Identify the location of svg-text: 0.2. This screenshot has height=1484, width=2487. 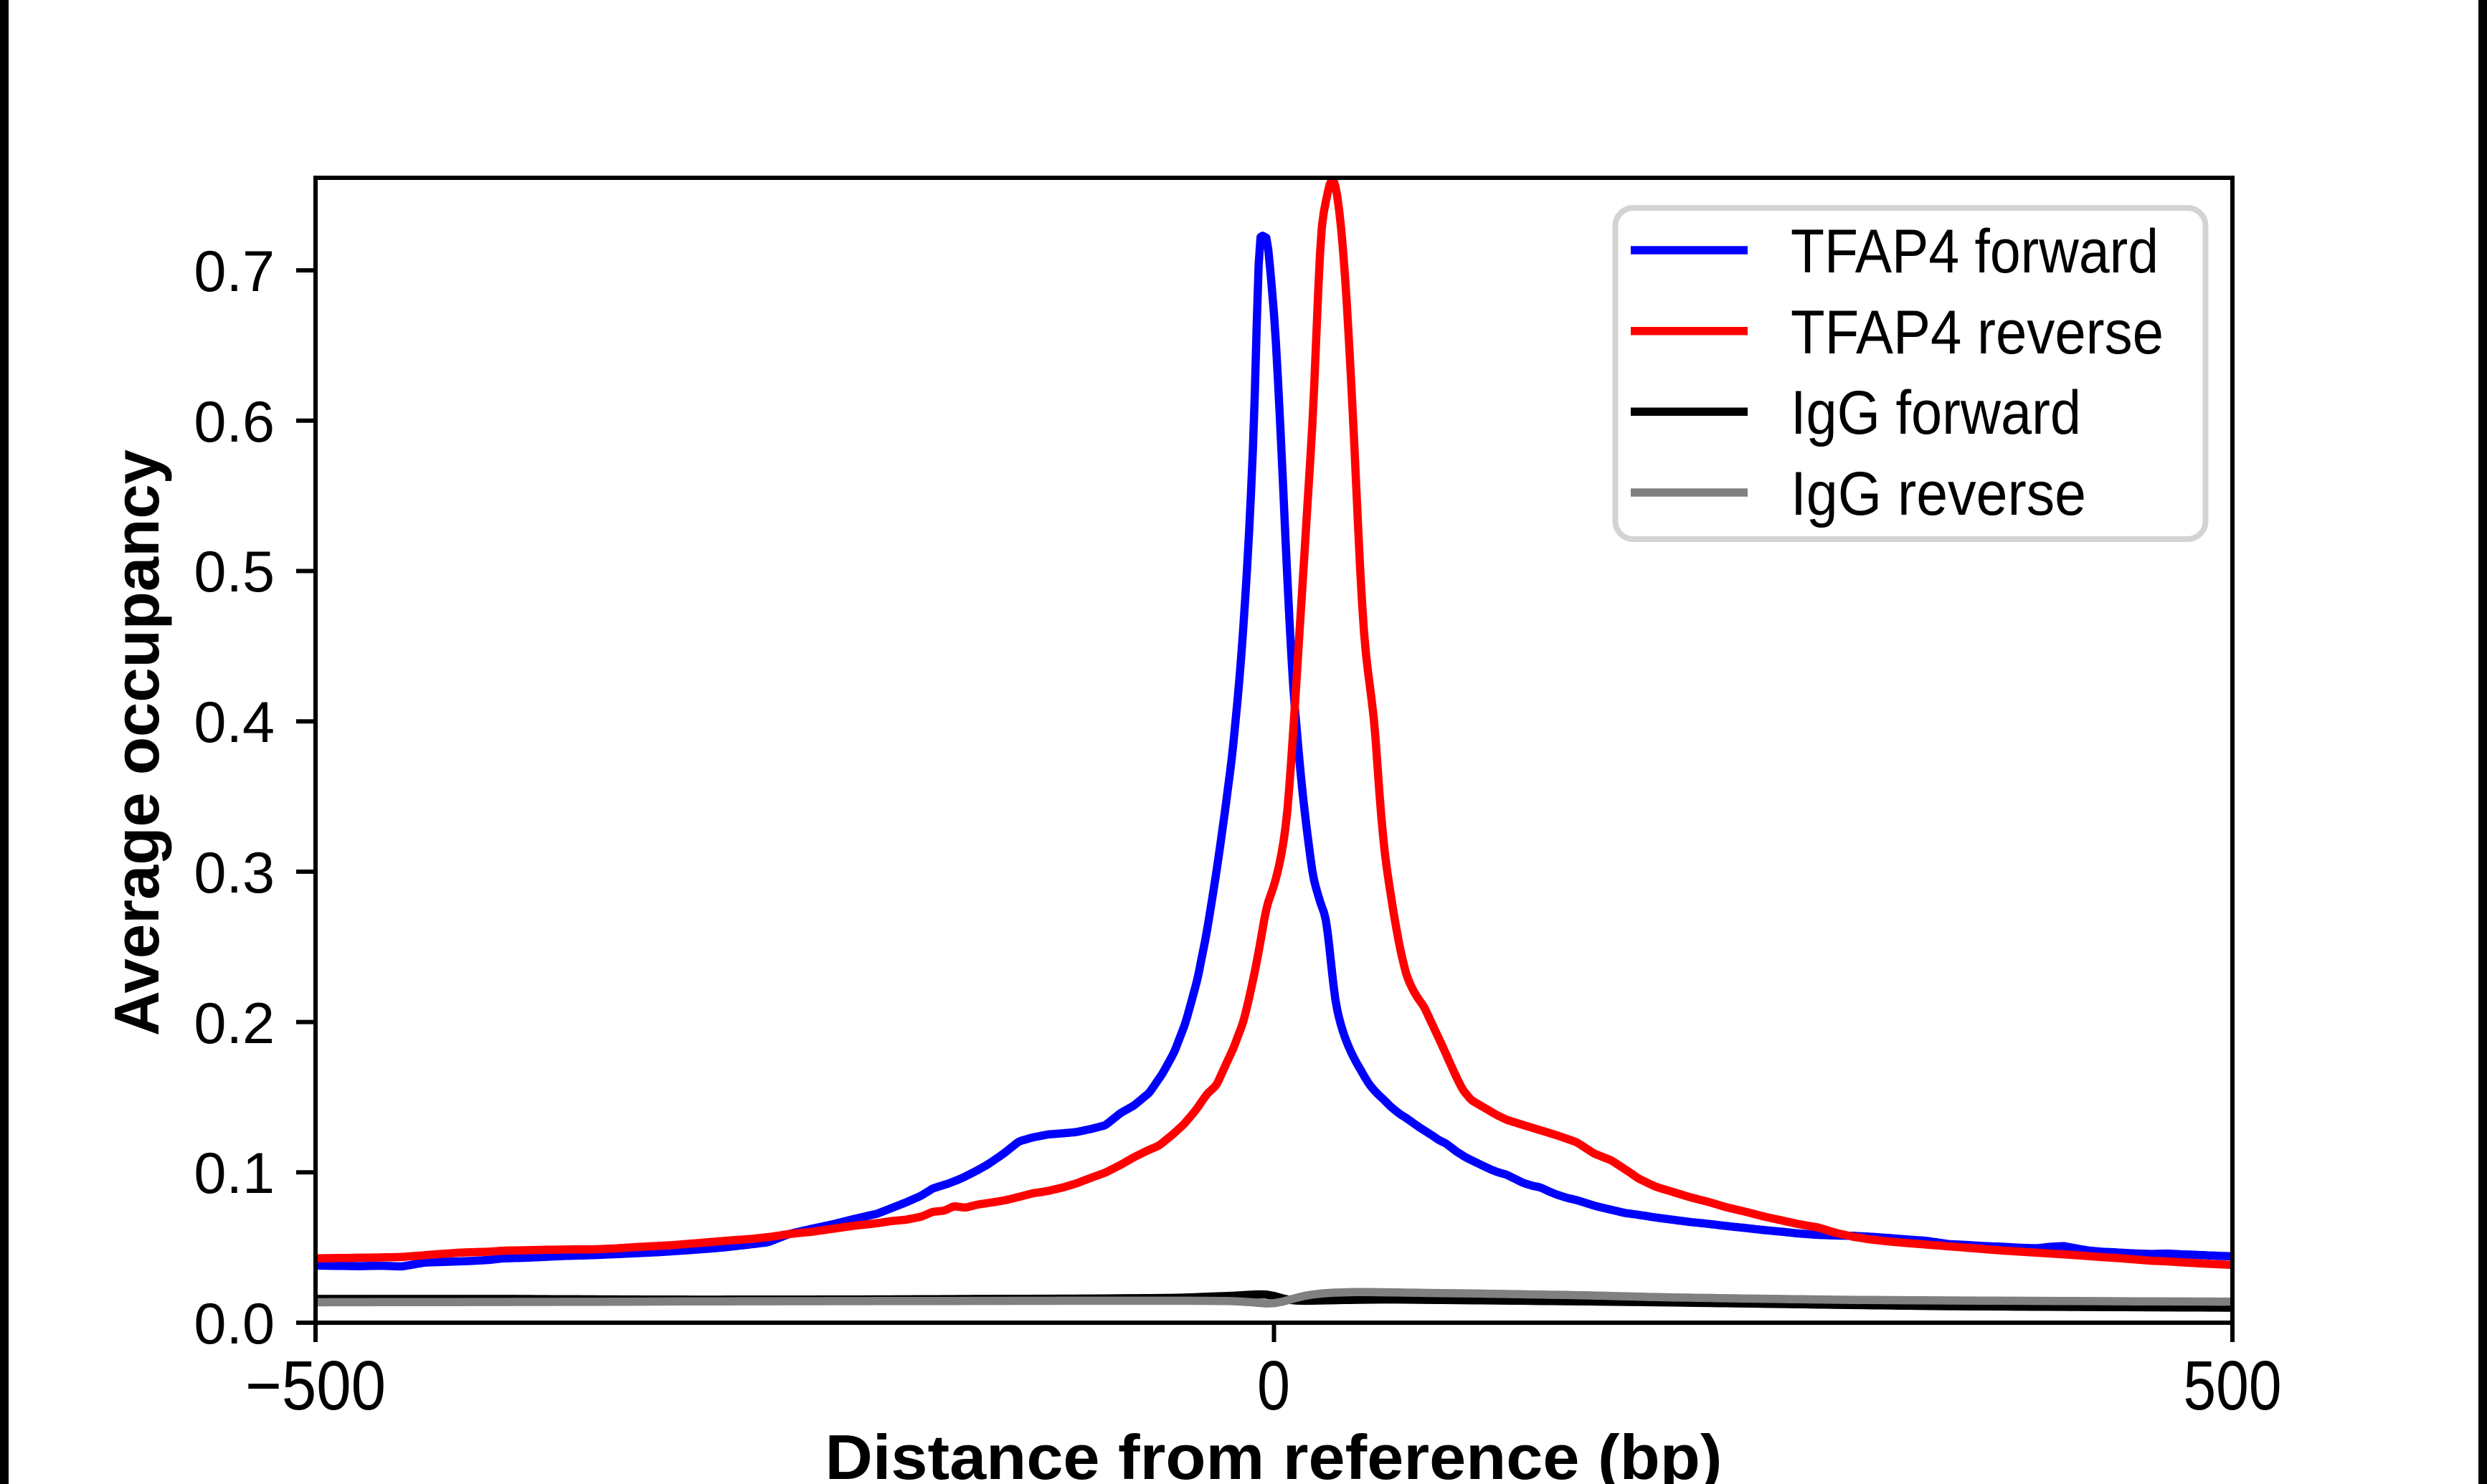
(235, 1024).